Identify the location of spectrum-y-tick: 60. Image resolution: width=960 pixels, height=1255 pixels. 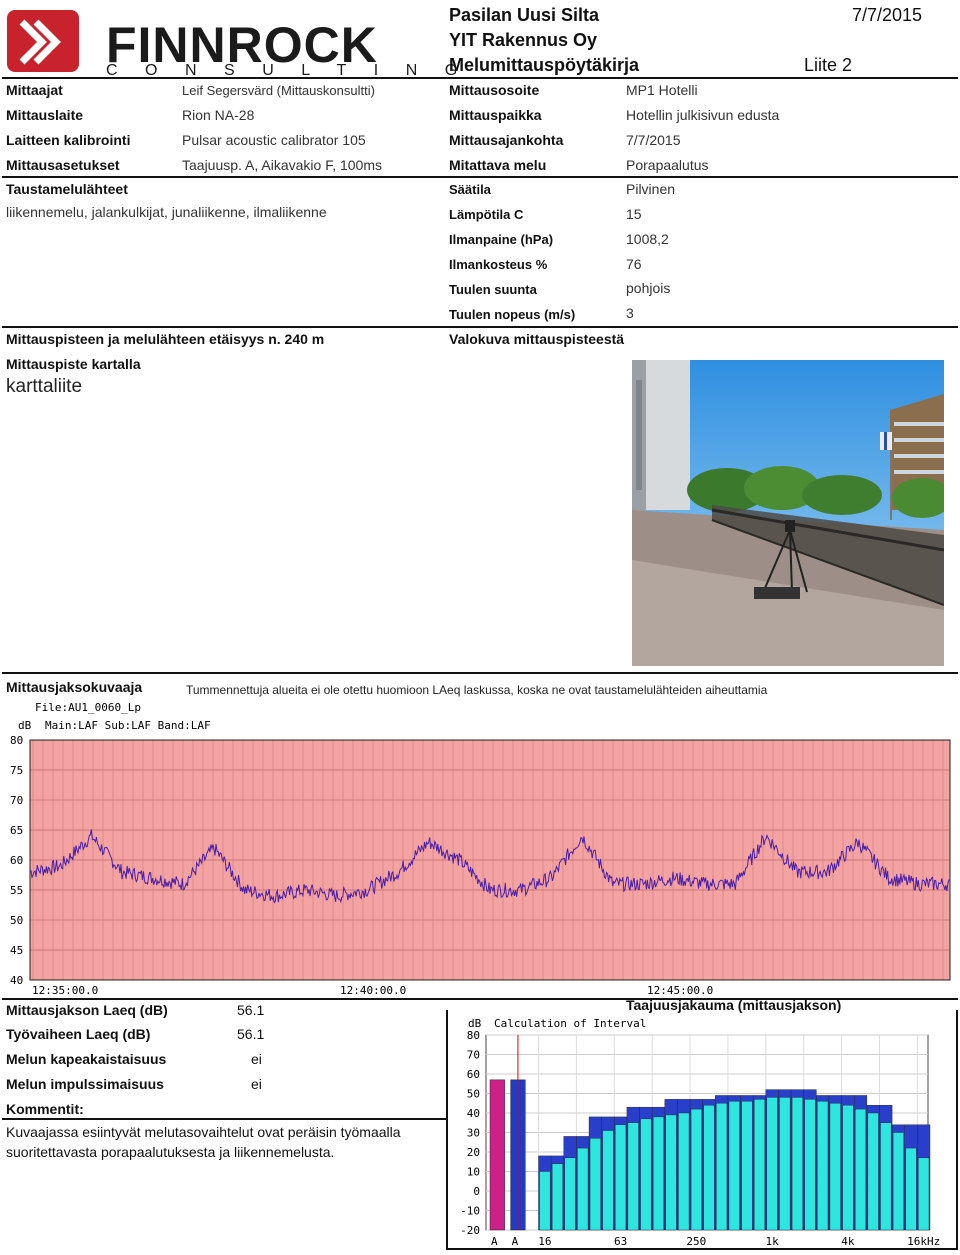
(473, 1074).